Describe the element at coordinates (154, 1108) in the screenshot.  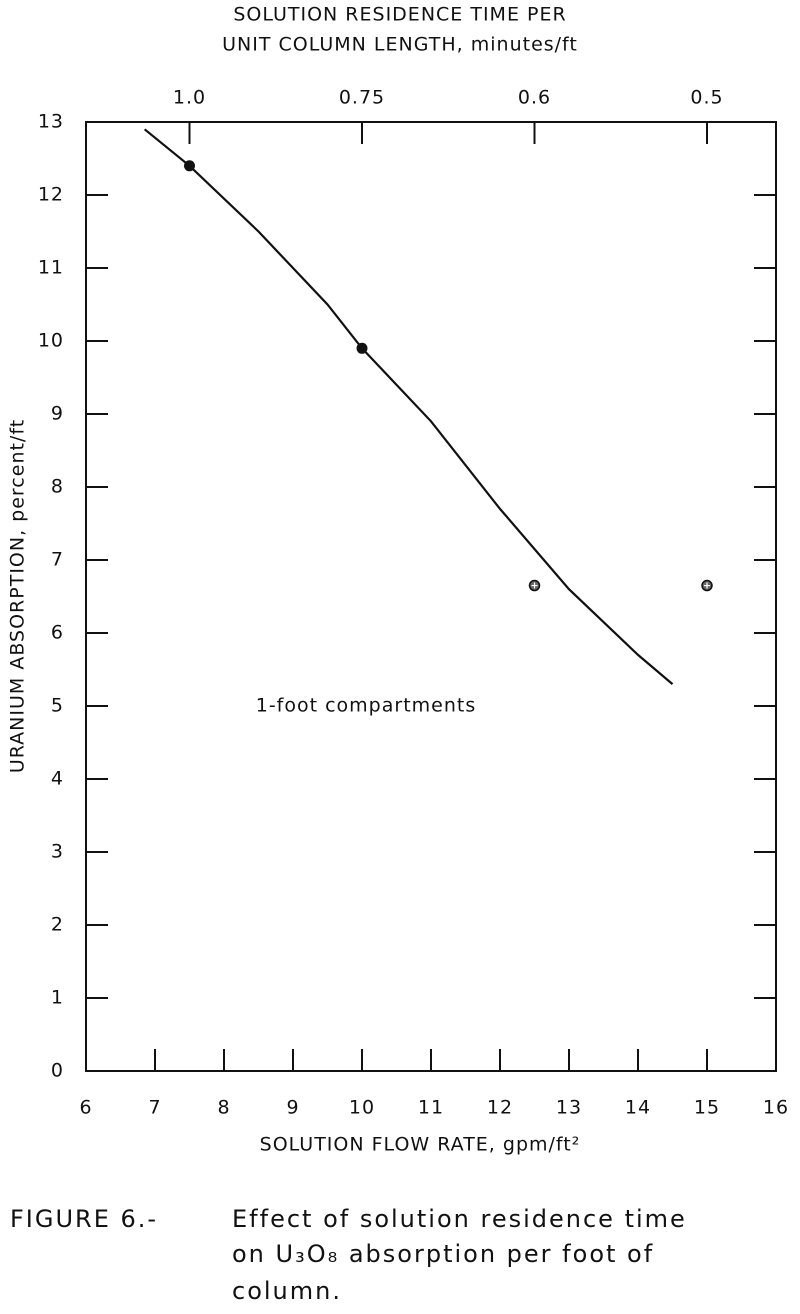
I see `x-tick-label: 7` at that location.